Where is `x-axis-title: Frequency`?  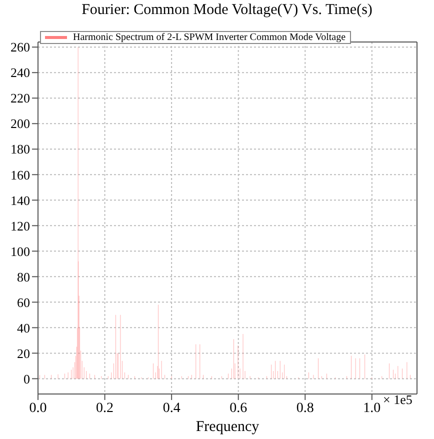 x-axis-title: Frequency is located at coordinates (228, 427).